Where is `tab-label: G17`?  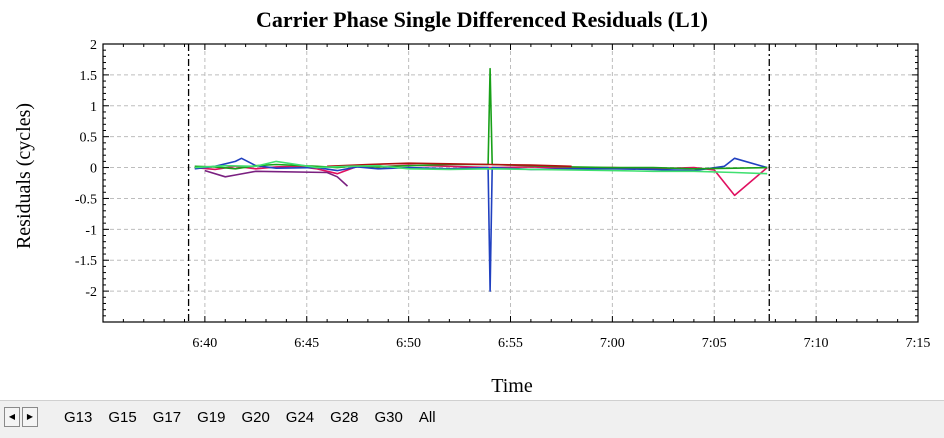 tab-label: G17 is located at coordinates (167, 417).